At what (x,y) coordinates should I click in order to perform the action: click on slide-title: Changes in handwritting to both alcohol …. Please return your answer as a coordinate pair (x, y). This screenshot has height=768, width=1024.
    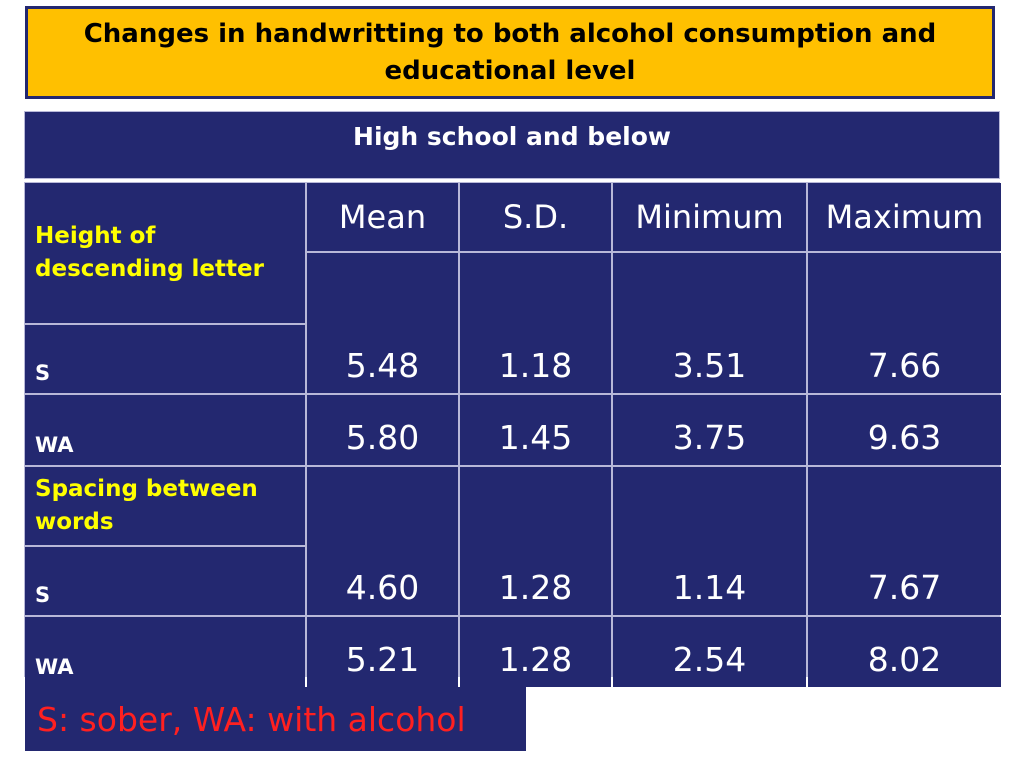
    Looking at the image, I should click on (510, 52).